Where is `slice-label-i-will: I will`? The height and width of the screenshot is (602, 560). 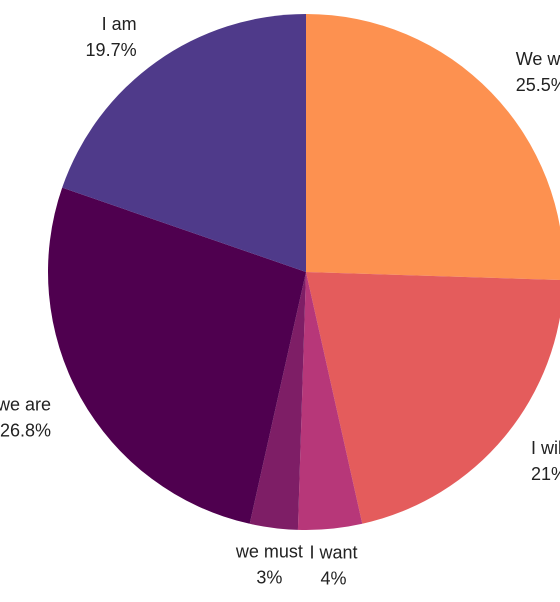
slice-label-i-will: I will is located at coordinates (545, 448).